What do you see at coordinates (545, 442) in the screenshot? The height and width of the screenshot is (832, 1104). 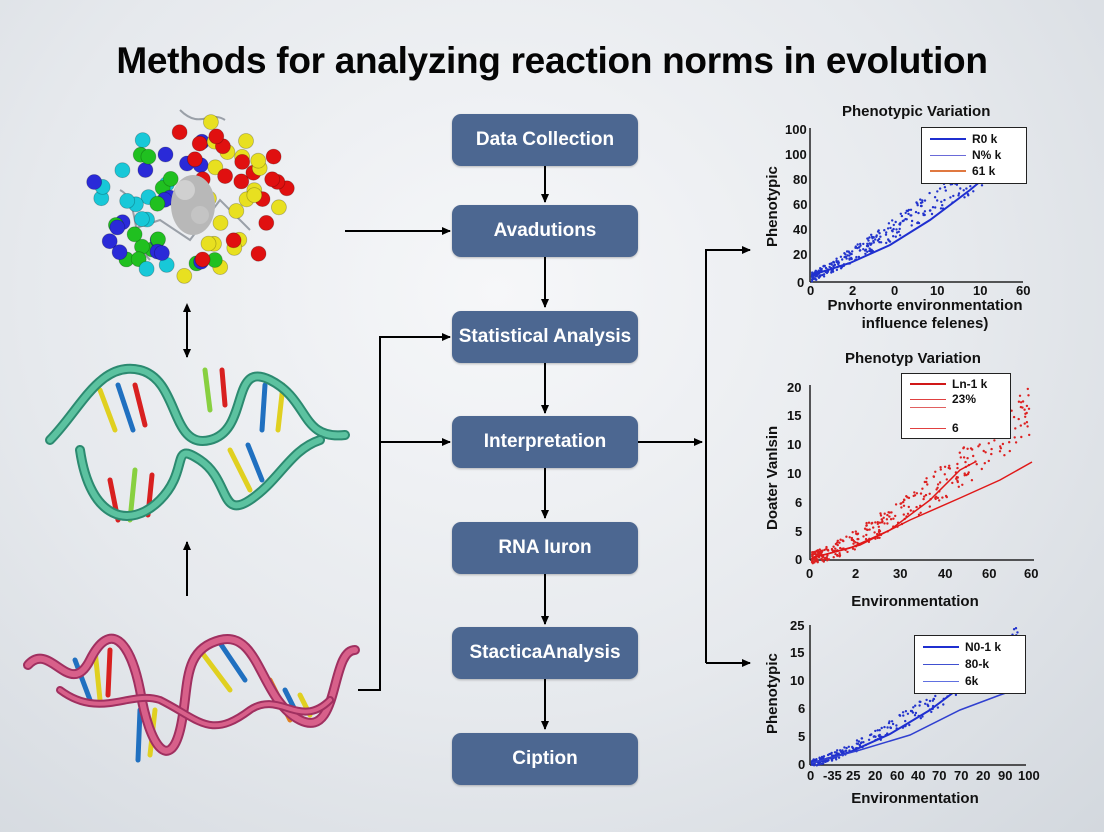 I see `flow-step-interpretation: Interpretation` at bounding box center [545, 442].